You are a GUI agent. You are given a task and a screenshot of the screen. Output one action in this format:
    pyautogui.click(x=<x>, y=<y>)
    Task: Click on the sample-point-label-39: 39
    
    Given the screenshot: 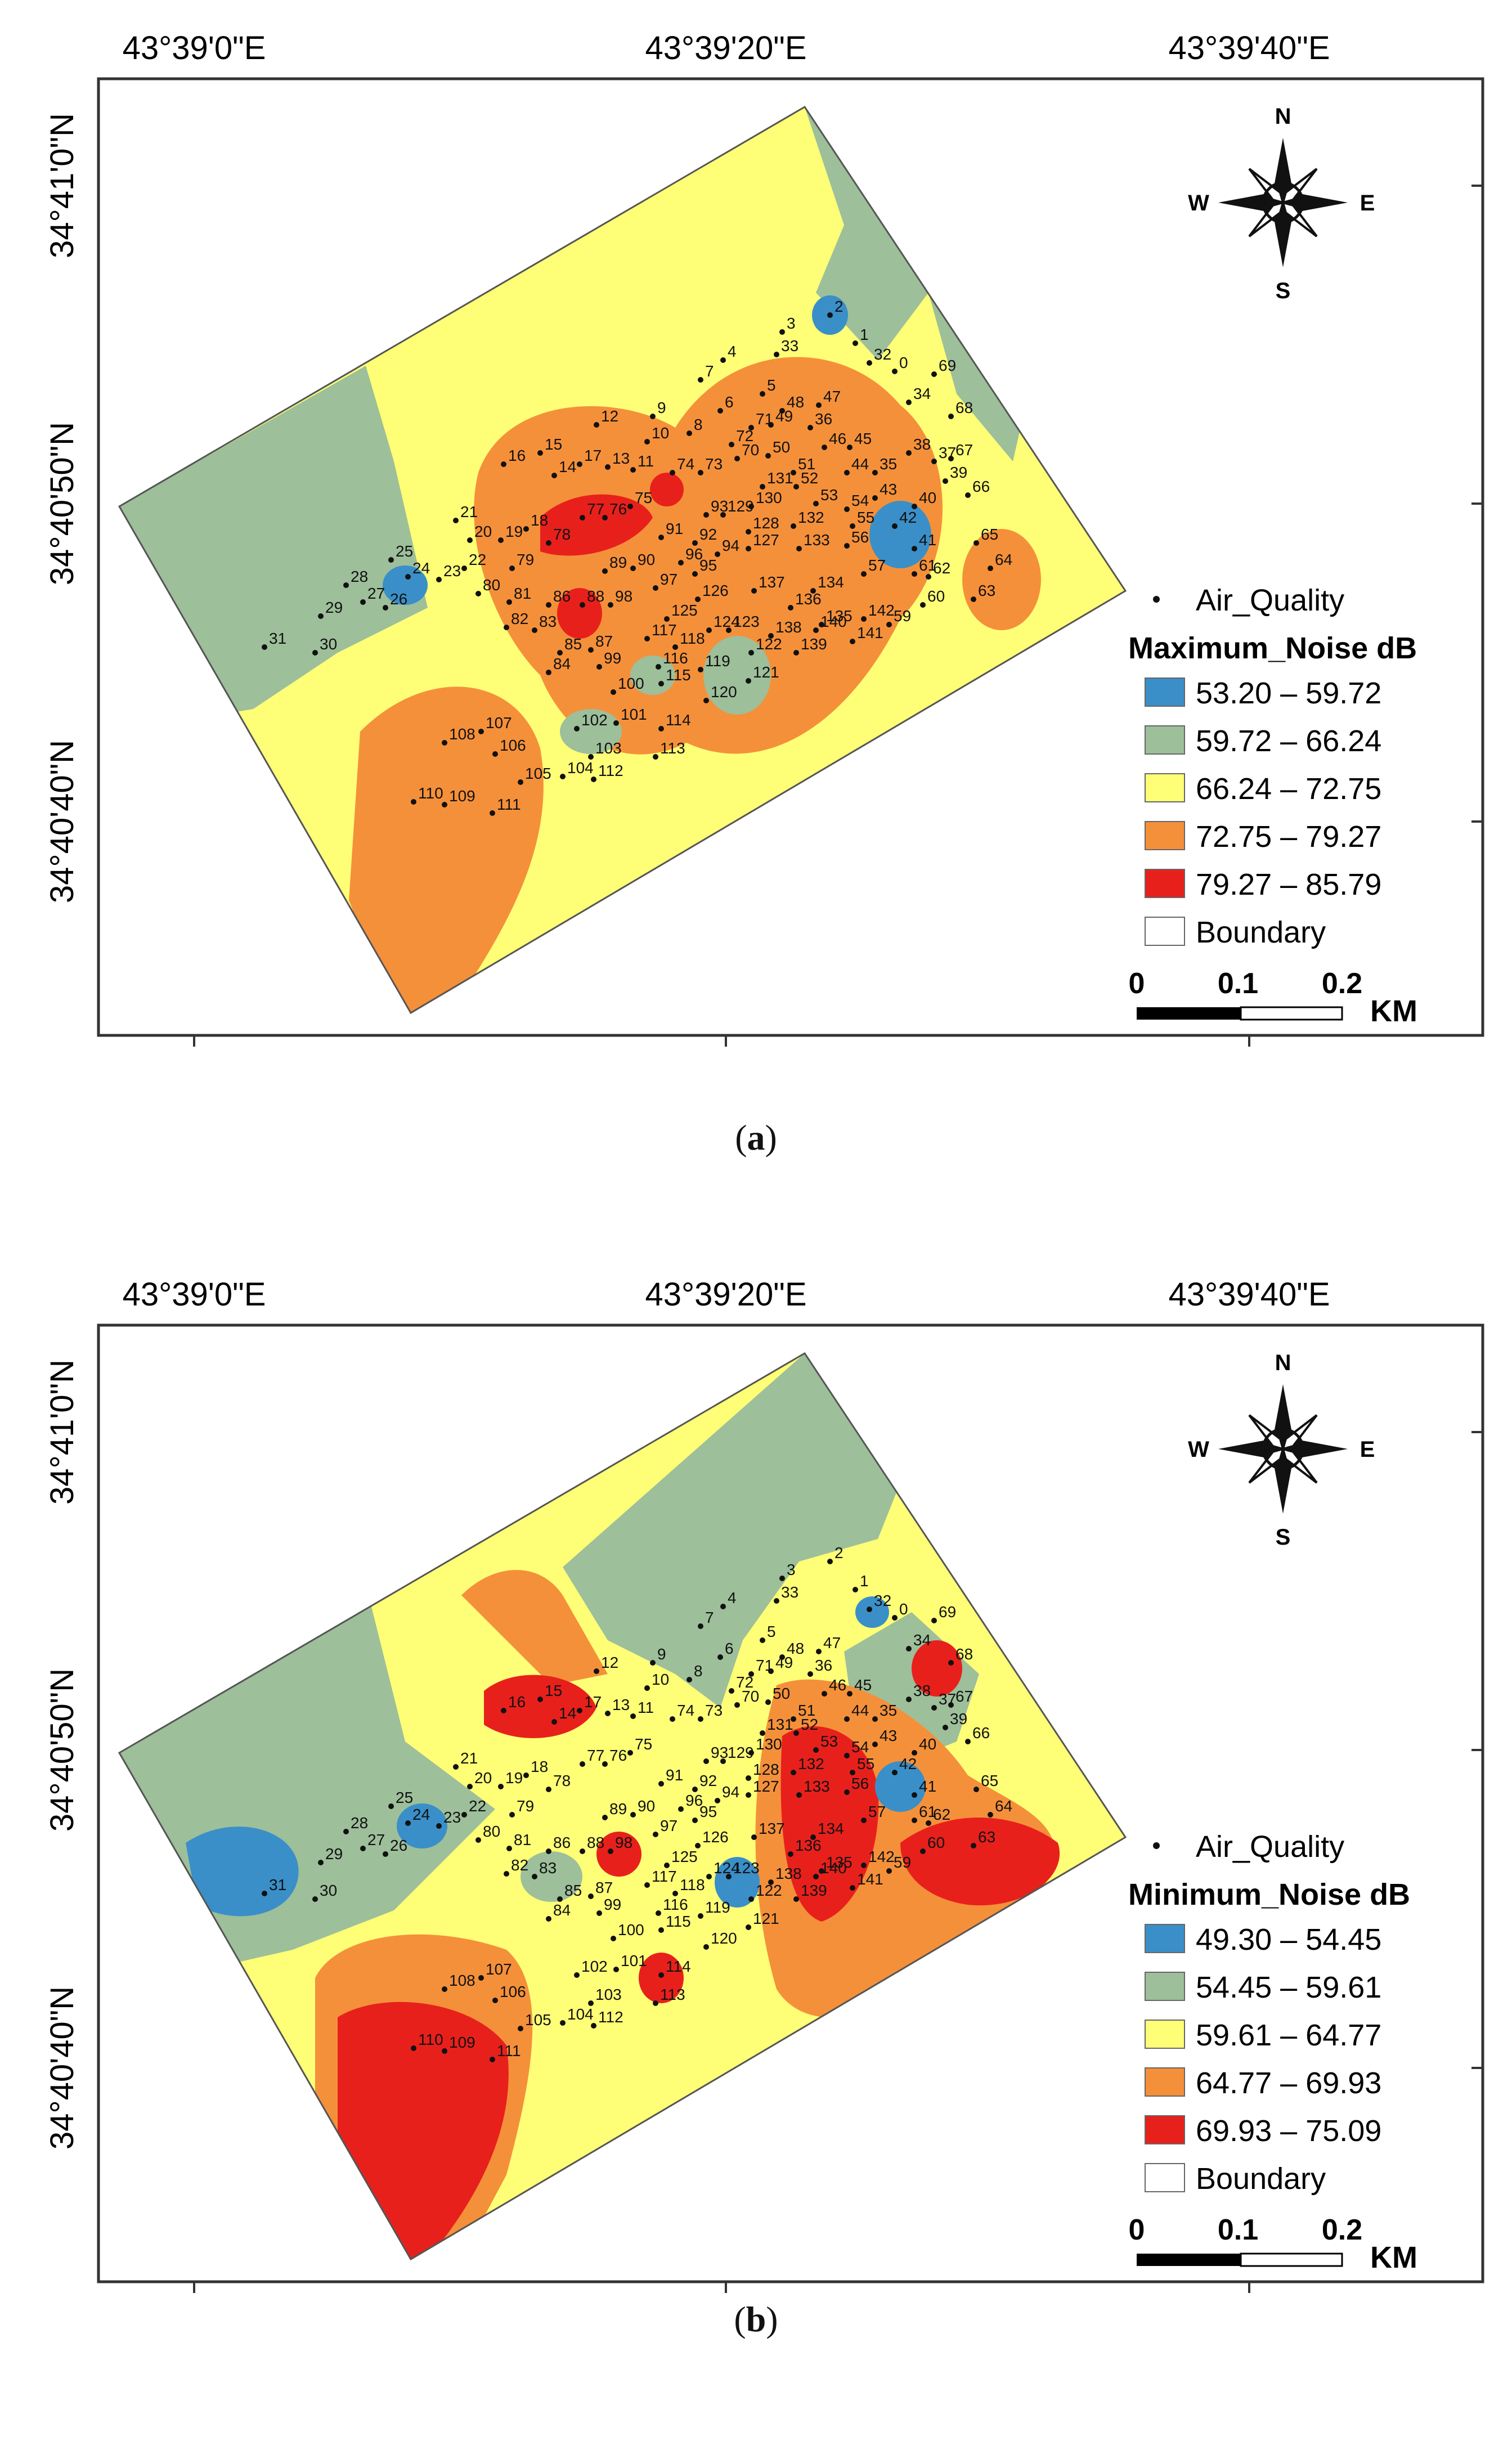 What is the action you would take?
    pyautogui.click(x=958, y=1718)
    